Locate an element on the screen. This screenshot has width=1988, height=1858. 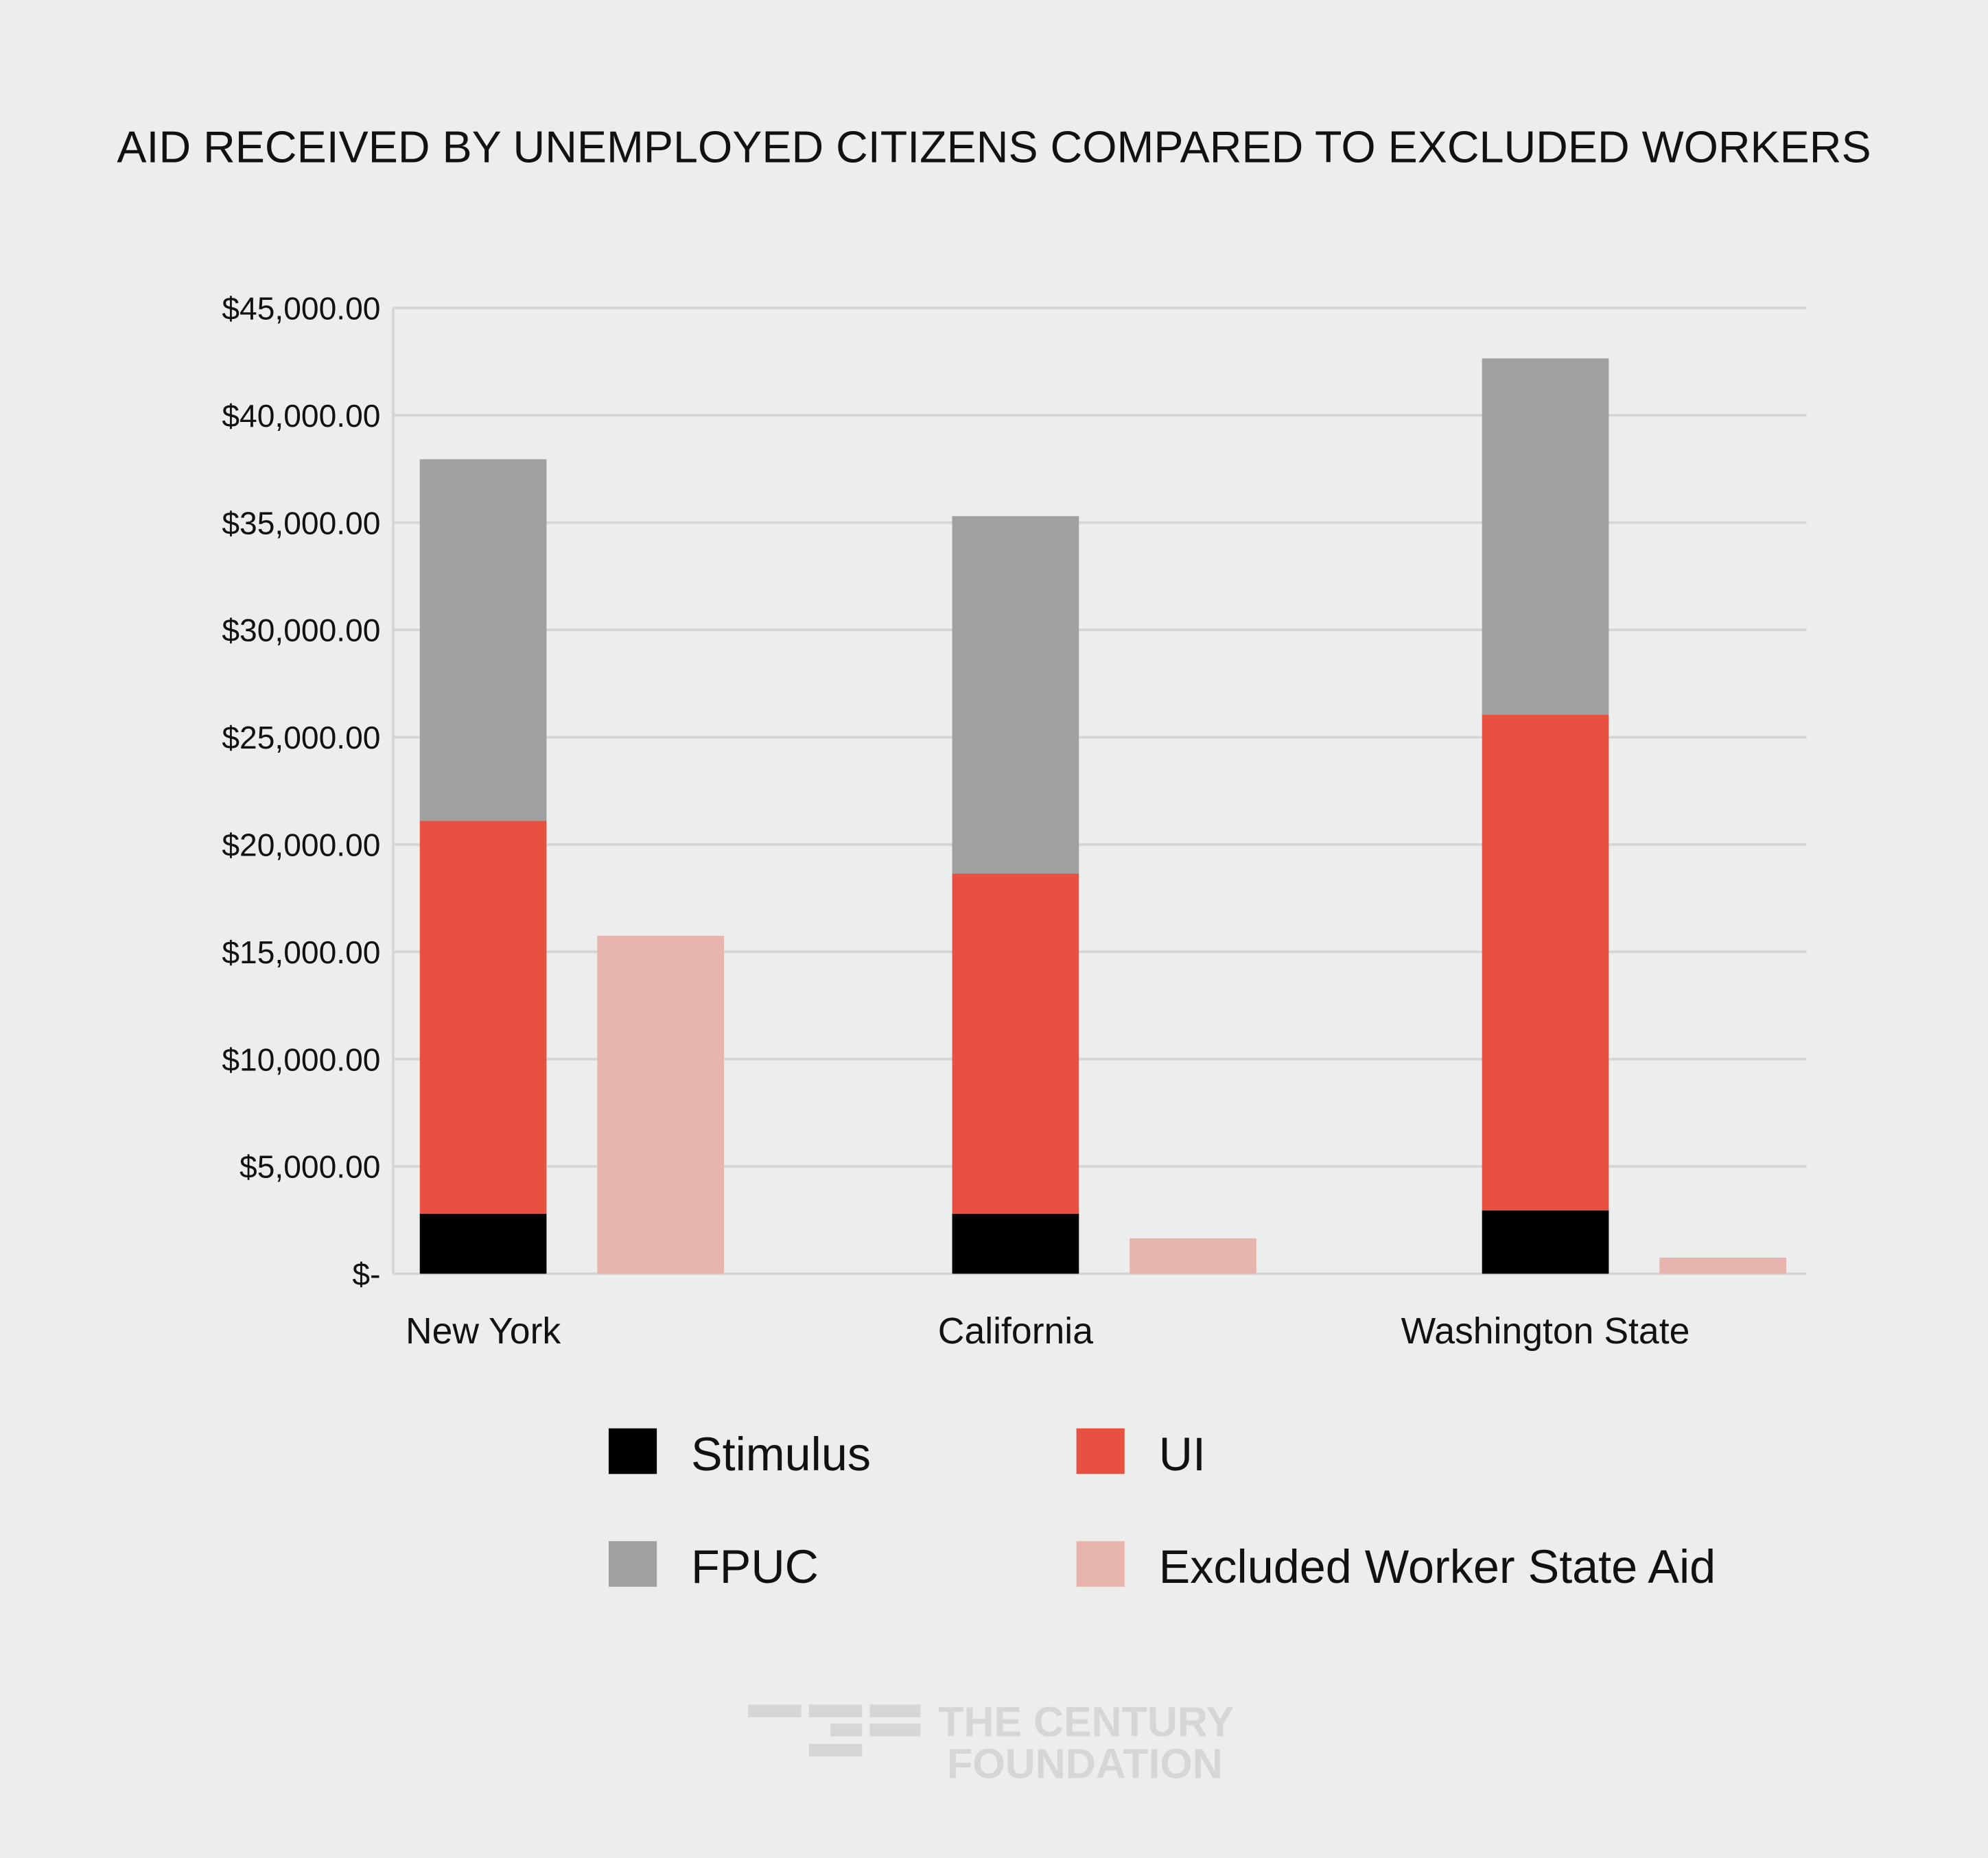
bar-excluded-worker-state-aid-california is located at coordinates (1193, 1256).